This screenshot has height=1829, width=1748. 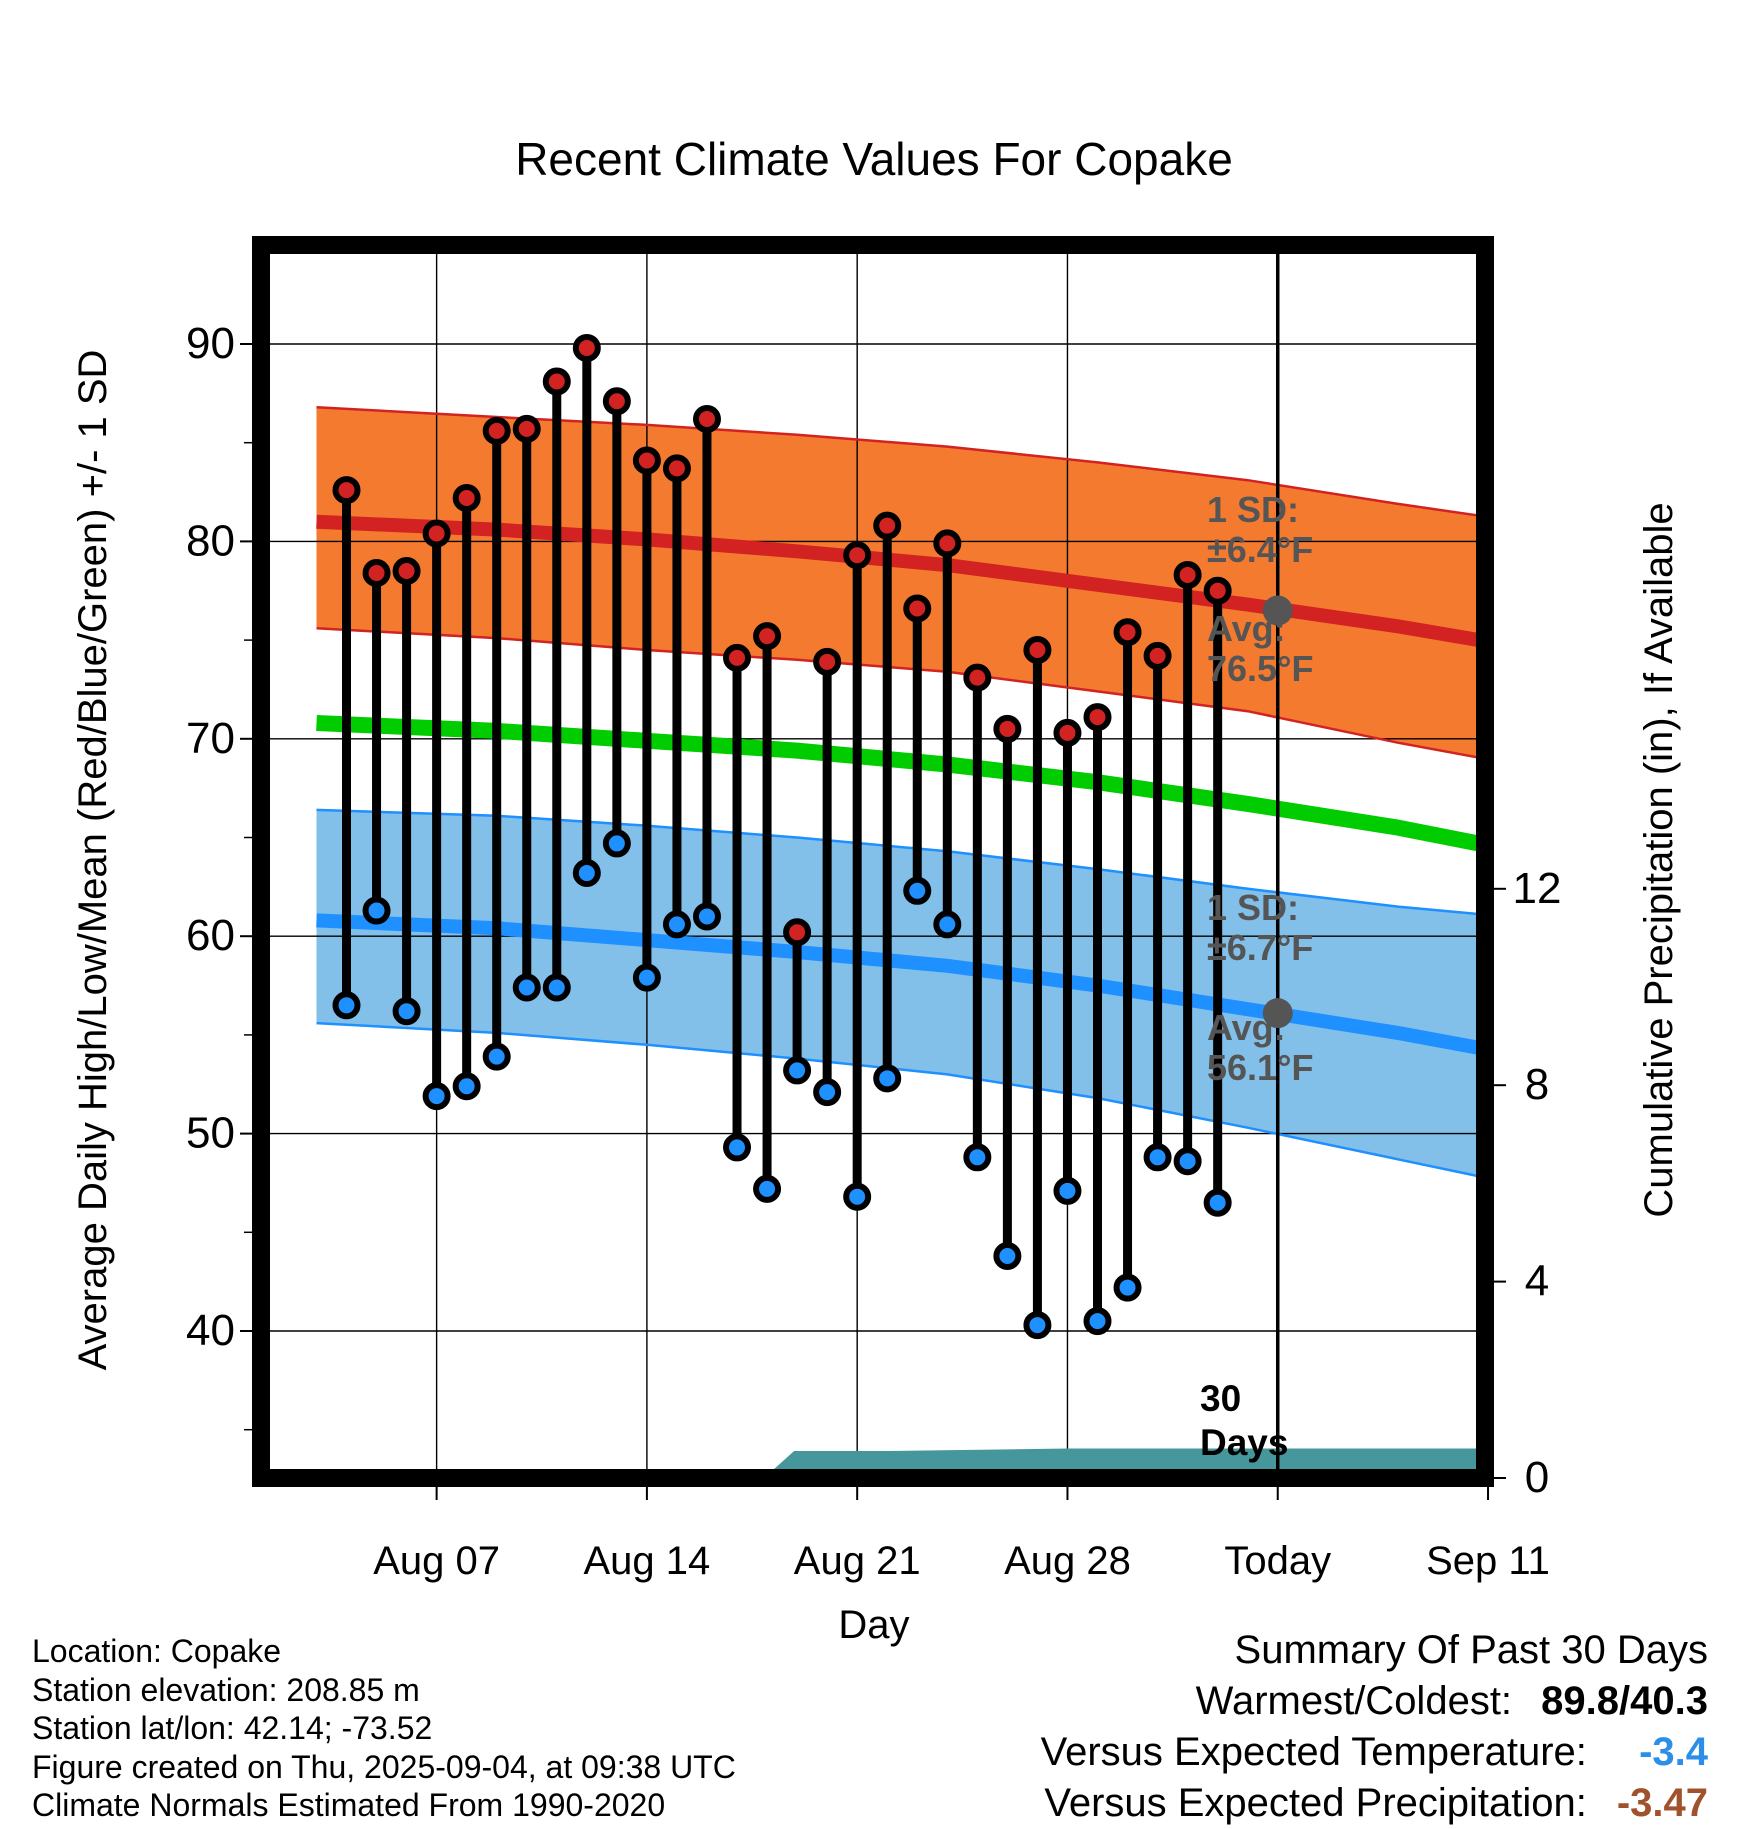 I want to click on latlon-text: Station lat/lon: 42.14; -73.52, so click(x=232, y=1728).